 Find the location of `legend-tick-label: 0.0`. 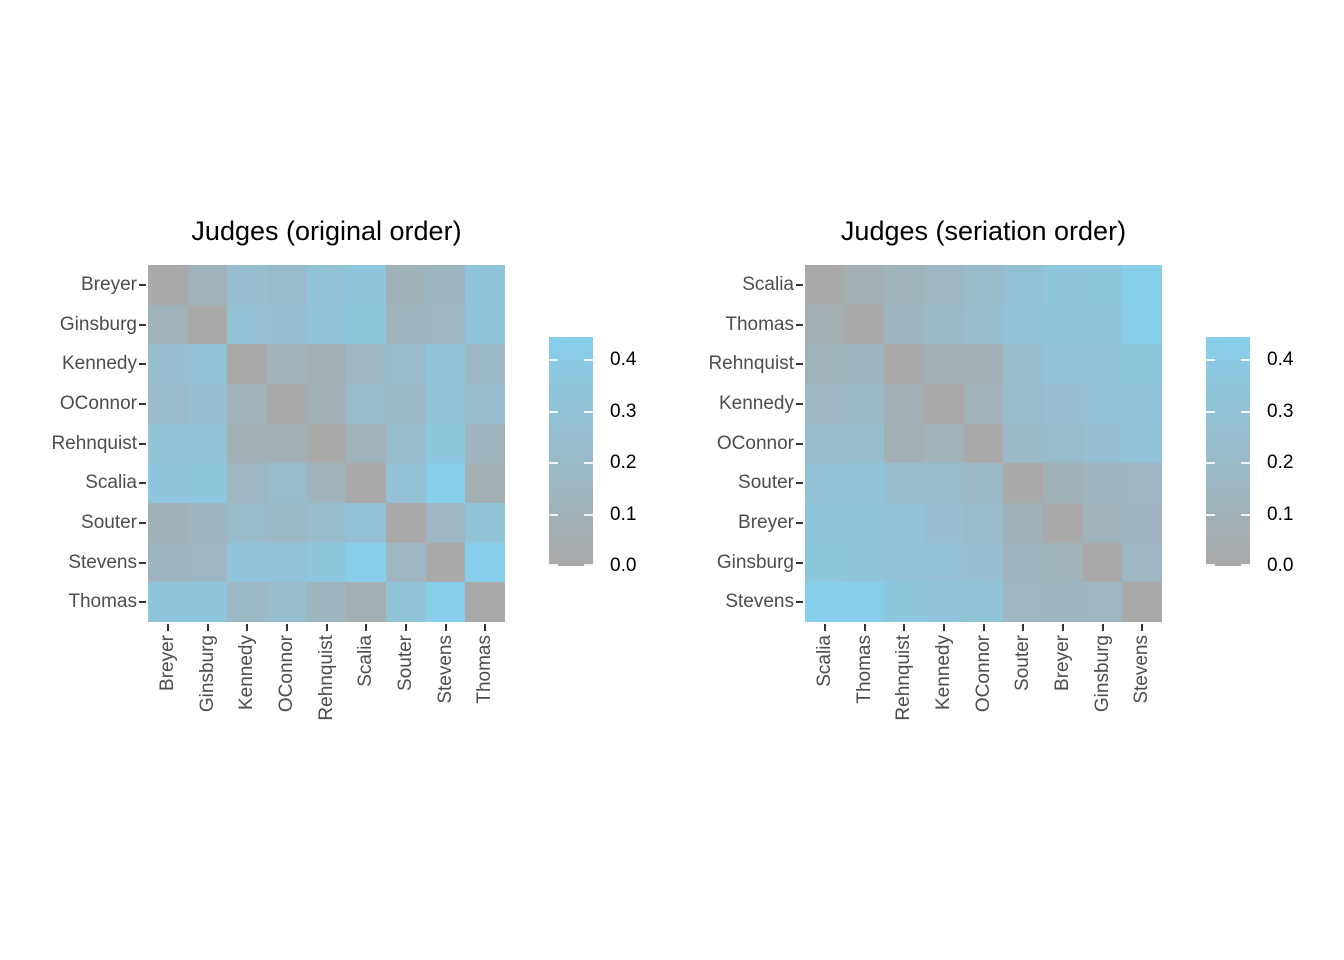

legend-tick-label: 0.0 is located at coordinates (1280, 565).